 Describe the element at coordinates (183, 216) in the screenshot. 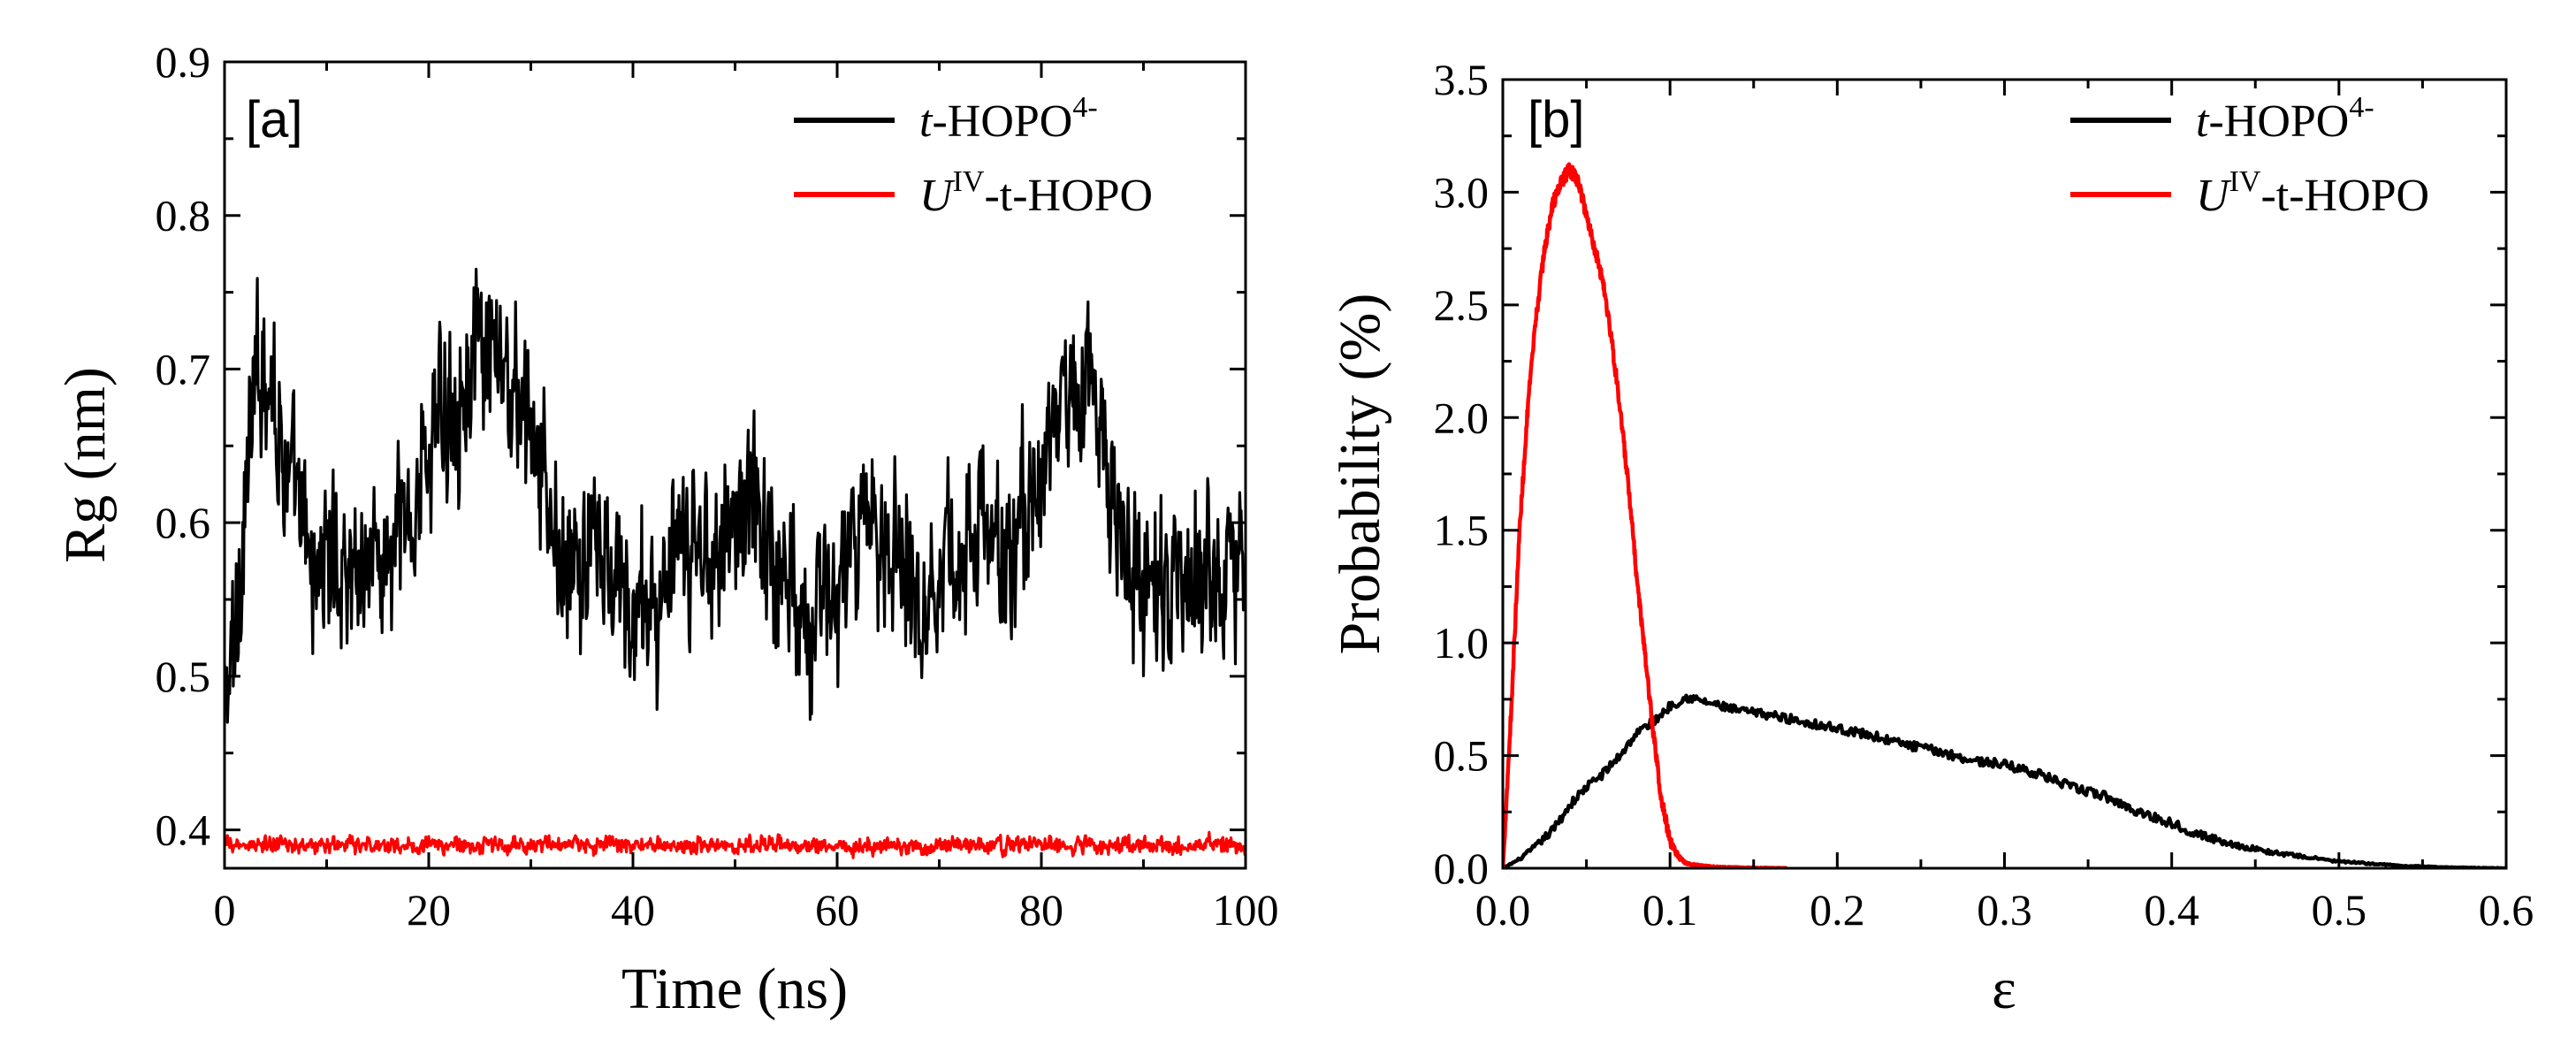

I see `panel-a-y-tick-label-4: 0.8` at that location.